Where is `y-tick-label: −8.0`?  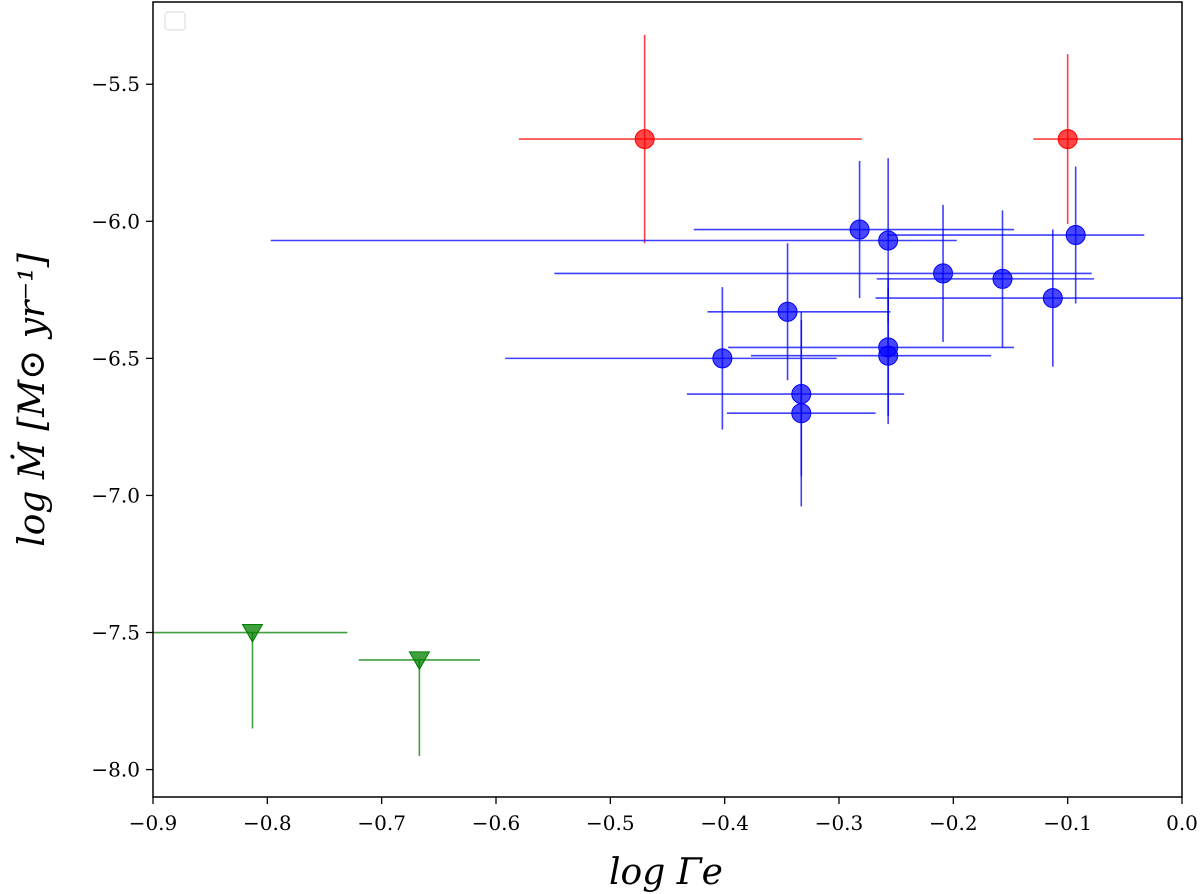
y-tick-label: −8.0 is located at coordinates (115, 770).